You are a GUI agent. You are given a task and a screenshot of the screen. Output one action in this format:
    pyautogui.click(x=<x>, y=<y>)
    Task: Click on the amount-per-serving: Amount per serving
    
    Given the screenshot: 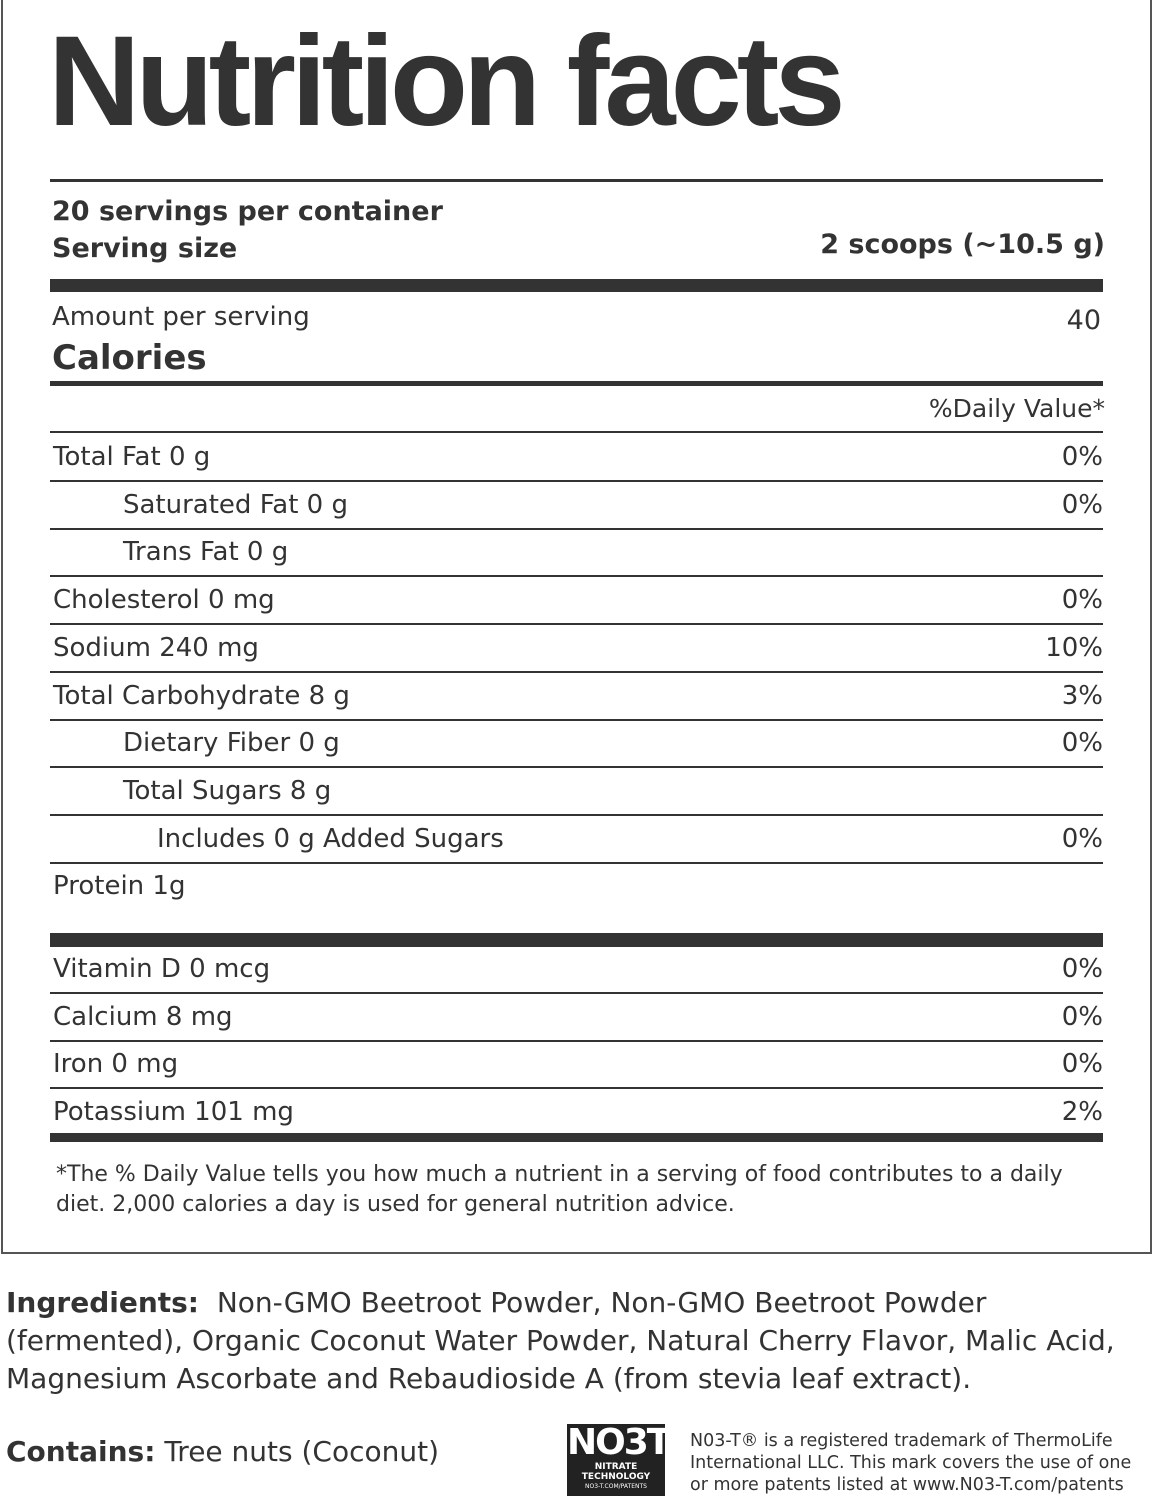 What is the action you would take?
    pyautogui.click(x=181, y=317)
    